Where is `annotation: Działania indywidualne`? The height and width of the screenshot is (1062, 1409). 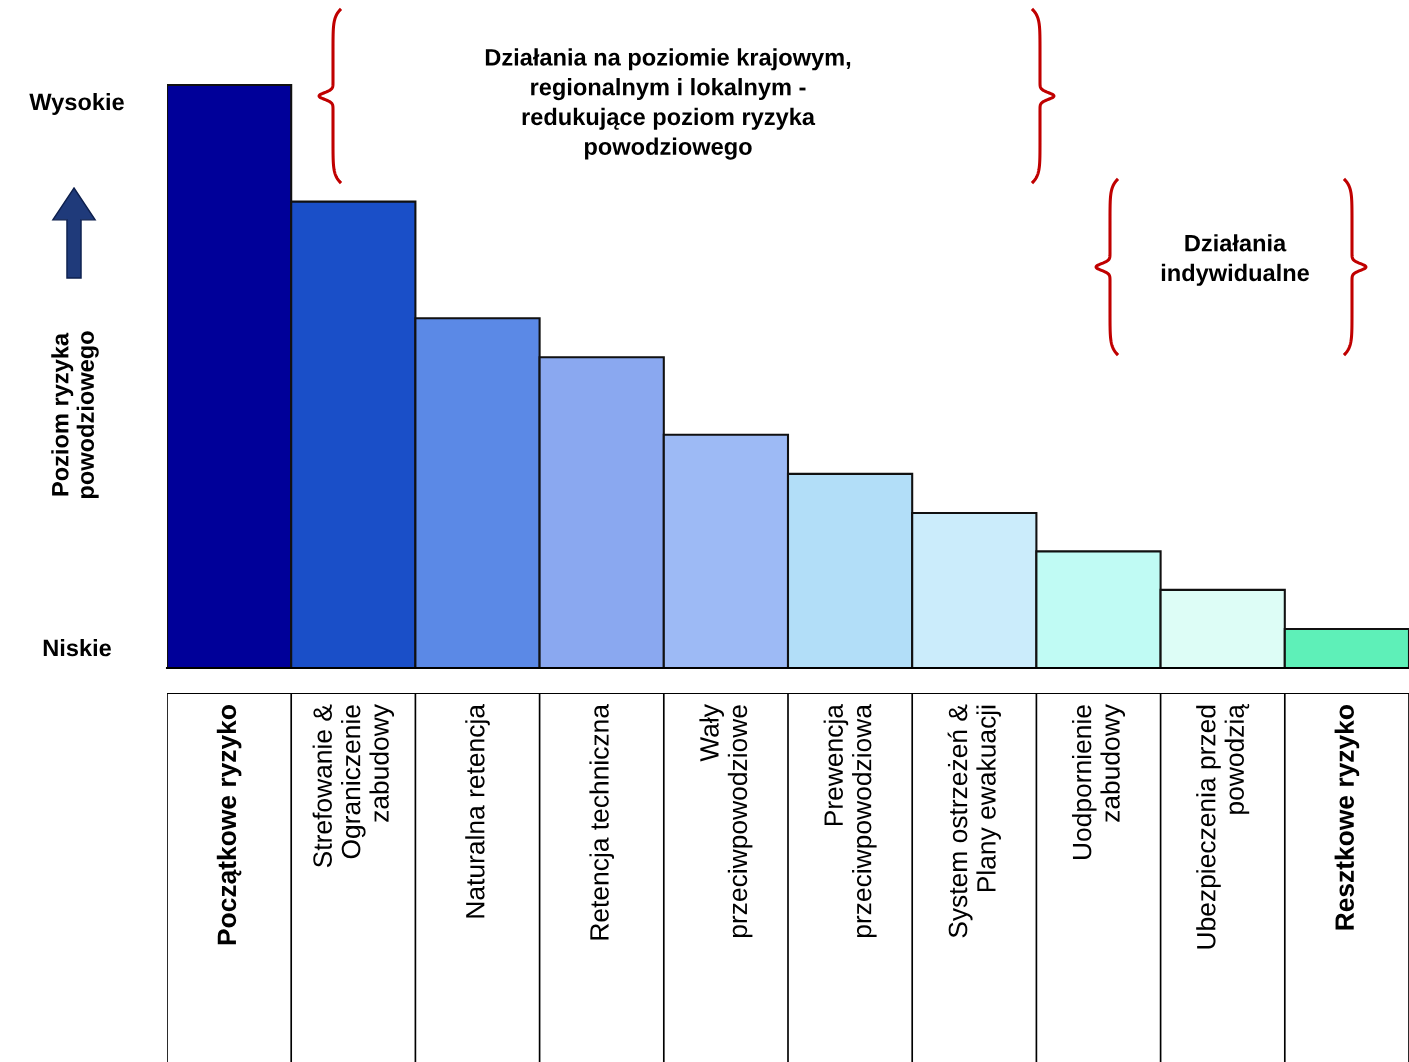 annotation: Działania indywidualne is located at coordinates (1235, 260).